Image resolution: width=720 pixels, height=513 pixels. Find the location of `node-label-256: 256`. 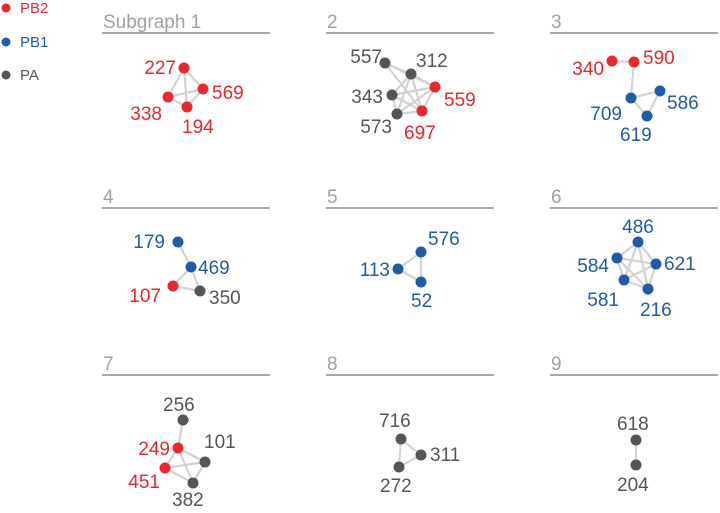

node-label-256: 256 is located at coordinates (179, 405).